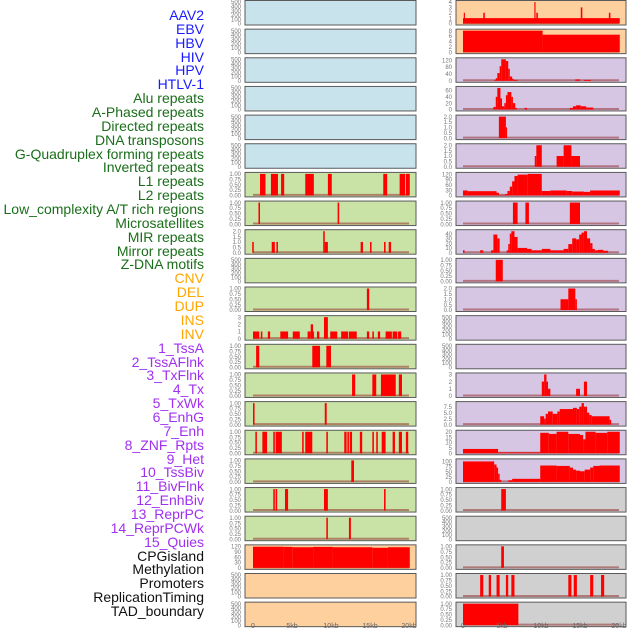  I want to click on x-tick-label: 20kb, so click(408, 626).